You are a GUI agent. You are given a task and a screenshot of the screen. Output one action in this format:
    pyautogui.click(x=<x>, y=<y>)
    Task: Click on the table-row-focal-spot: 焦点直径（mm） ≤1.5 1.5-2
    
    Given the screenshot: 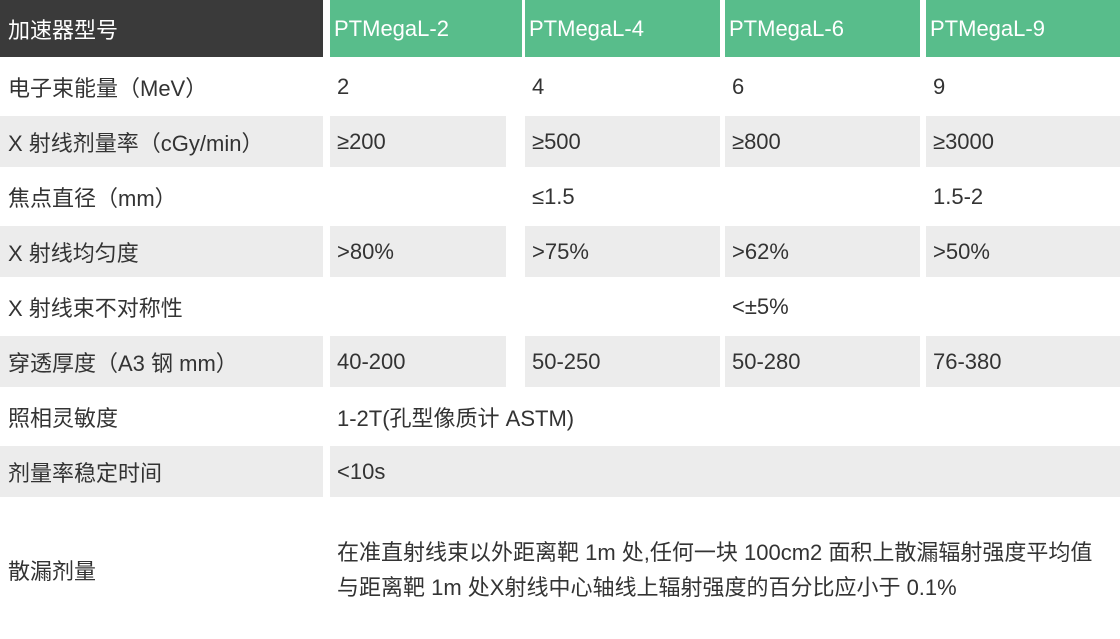 What is the action you would take?
    pyautogui.click(x=560, y=198)
    